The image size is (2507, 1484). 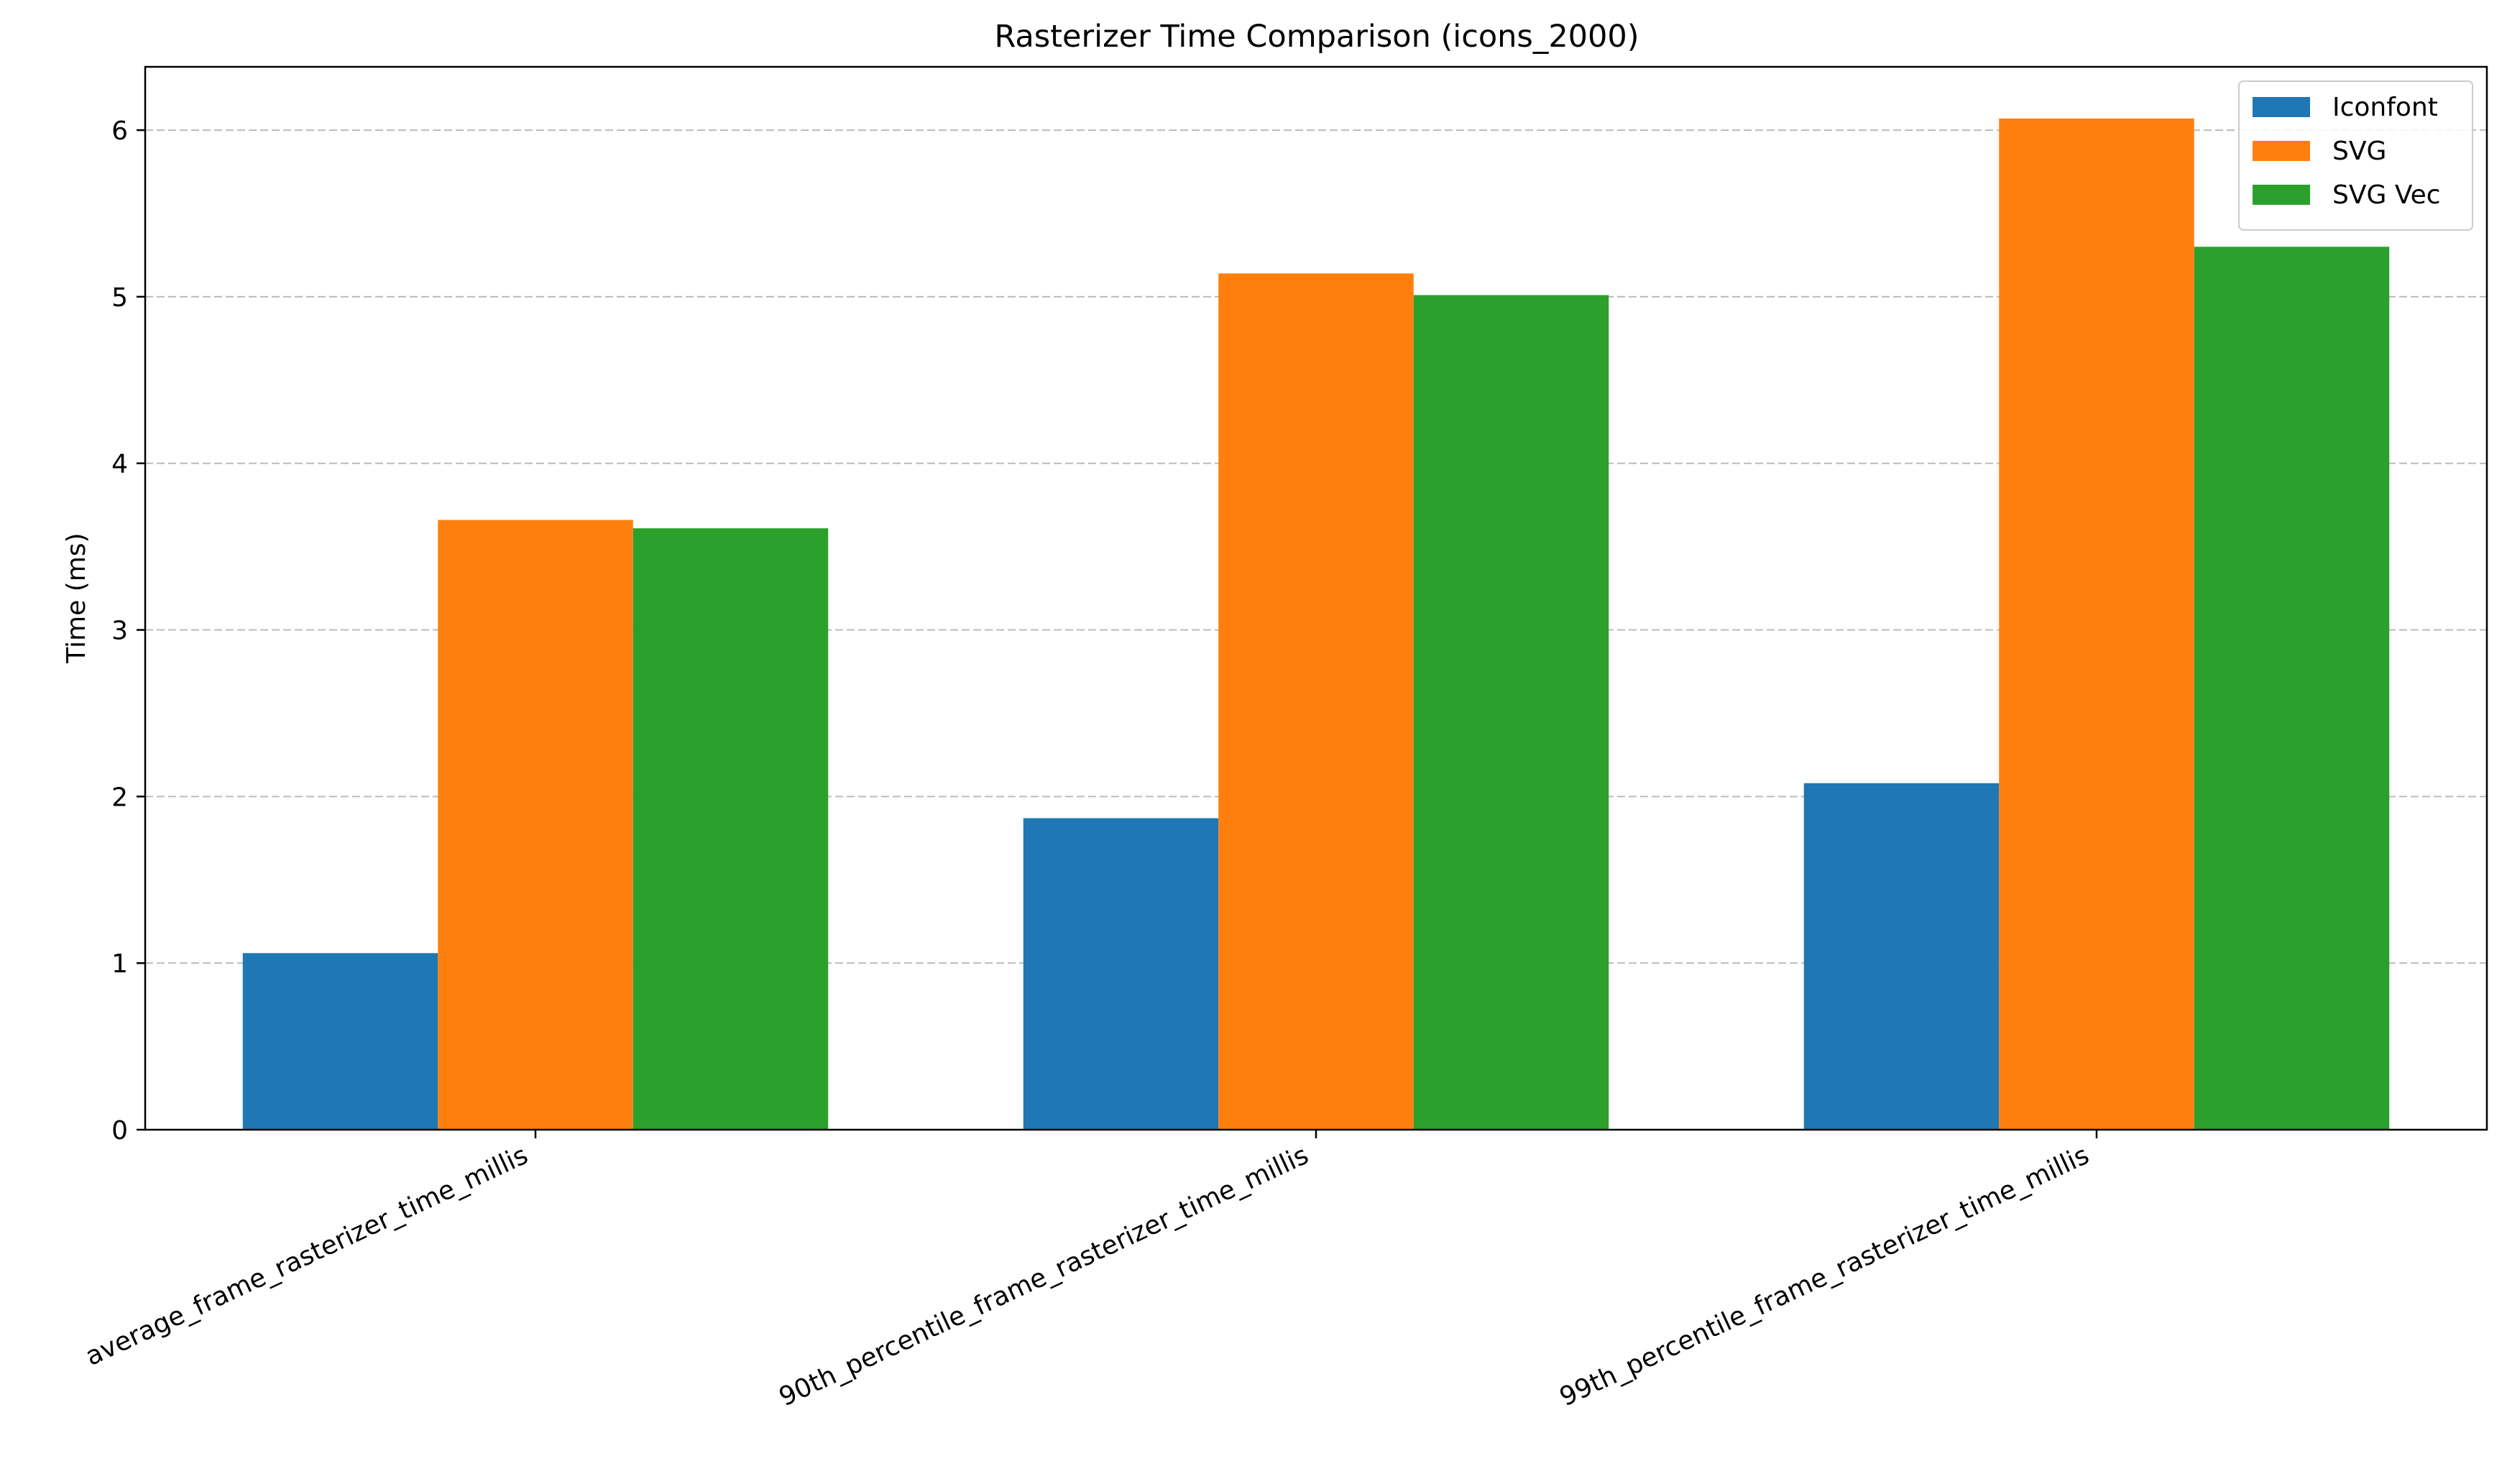 What do you see at coordinates (2385, 108) in the screenshot?
I see `legend-label: Iconfont` at bounding box center [2385, 108].